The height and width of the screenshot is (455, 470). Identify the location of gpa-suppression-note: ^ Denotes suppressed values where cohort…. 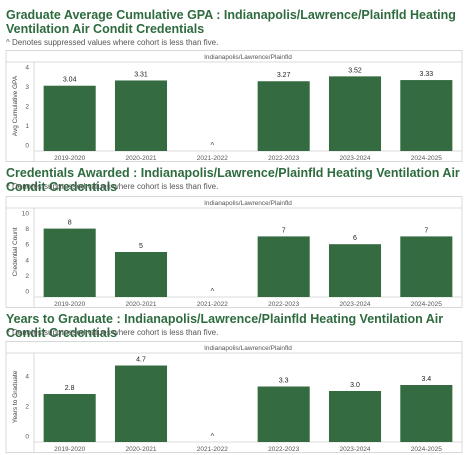
(112, 42).